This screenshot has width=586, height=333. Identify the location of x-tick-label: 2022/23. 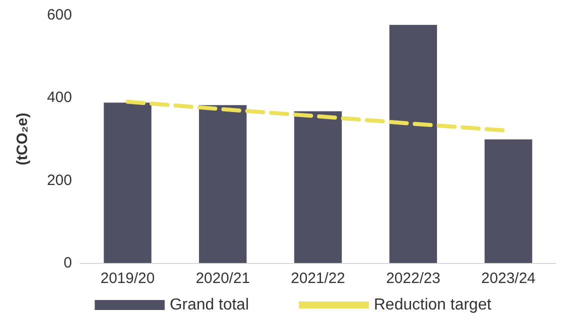
(413, 278).